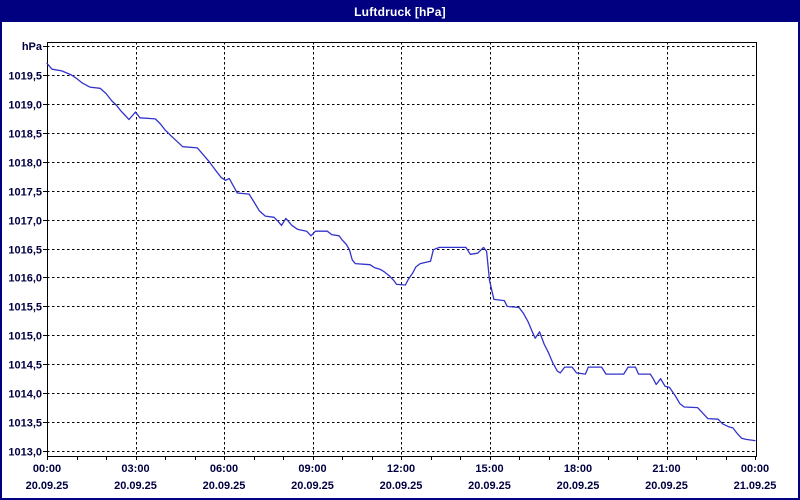 The image size is (800, 500). Describe the element at coordinates (25, 337) in the screenshot. I see `y-tick-label: 1015,0` at that location.